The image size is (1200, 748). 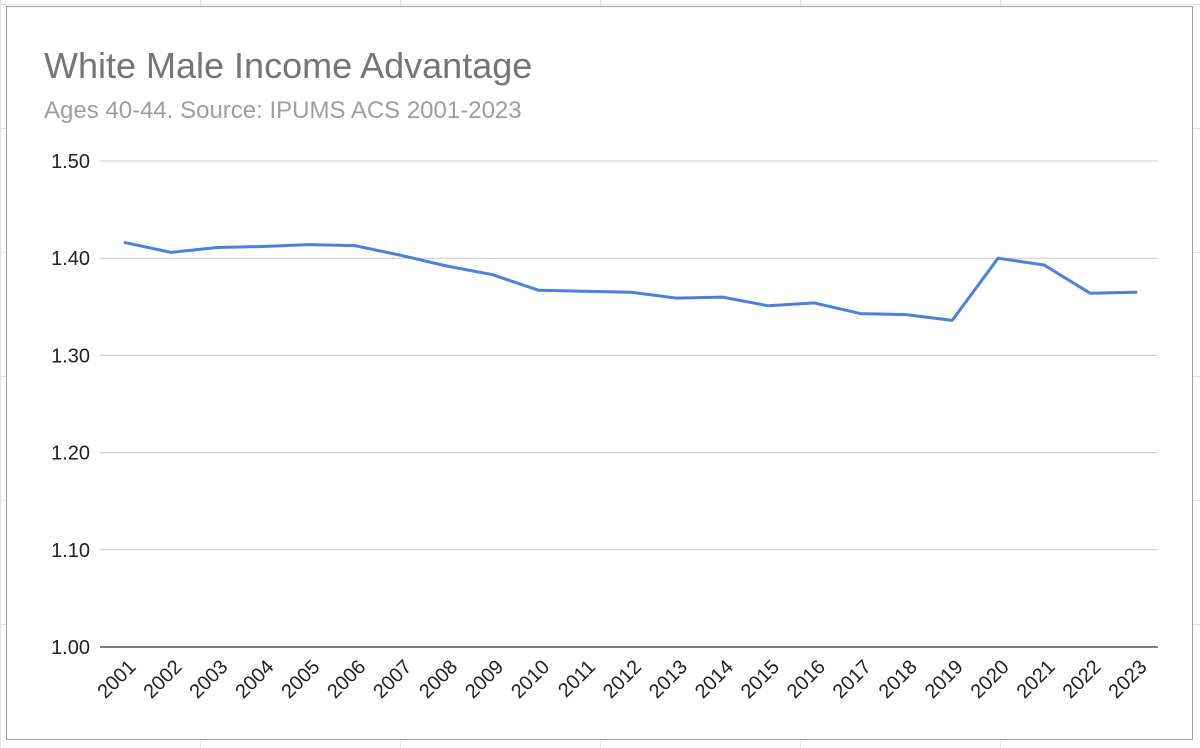 I want to click on x-tick-label: 2003, so click(x=208, y=679).